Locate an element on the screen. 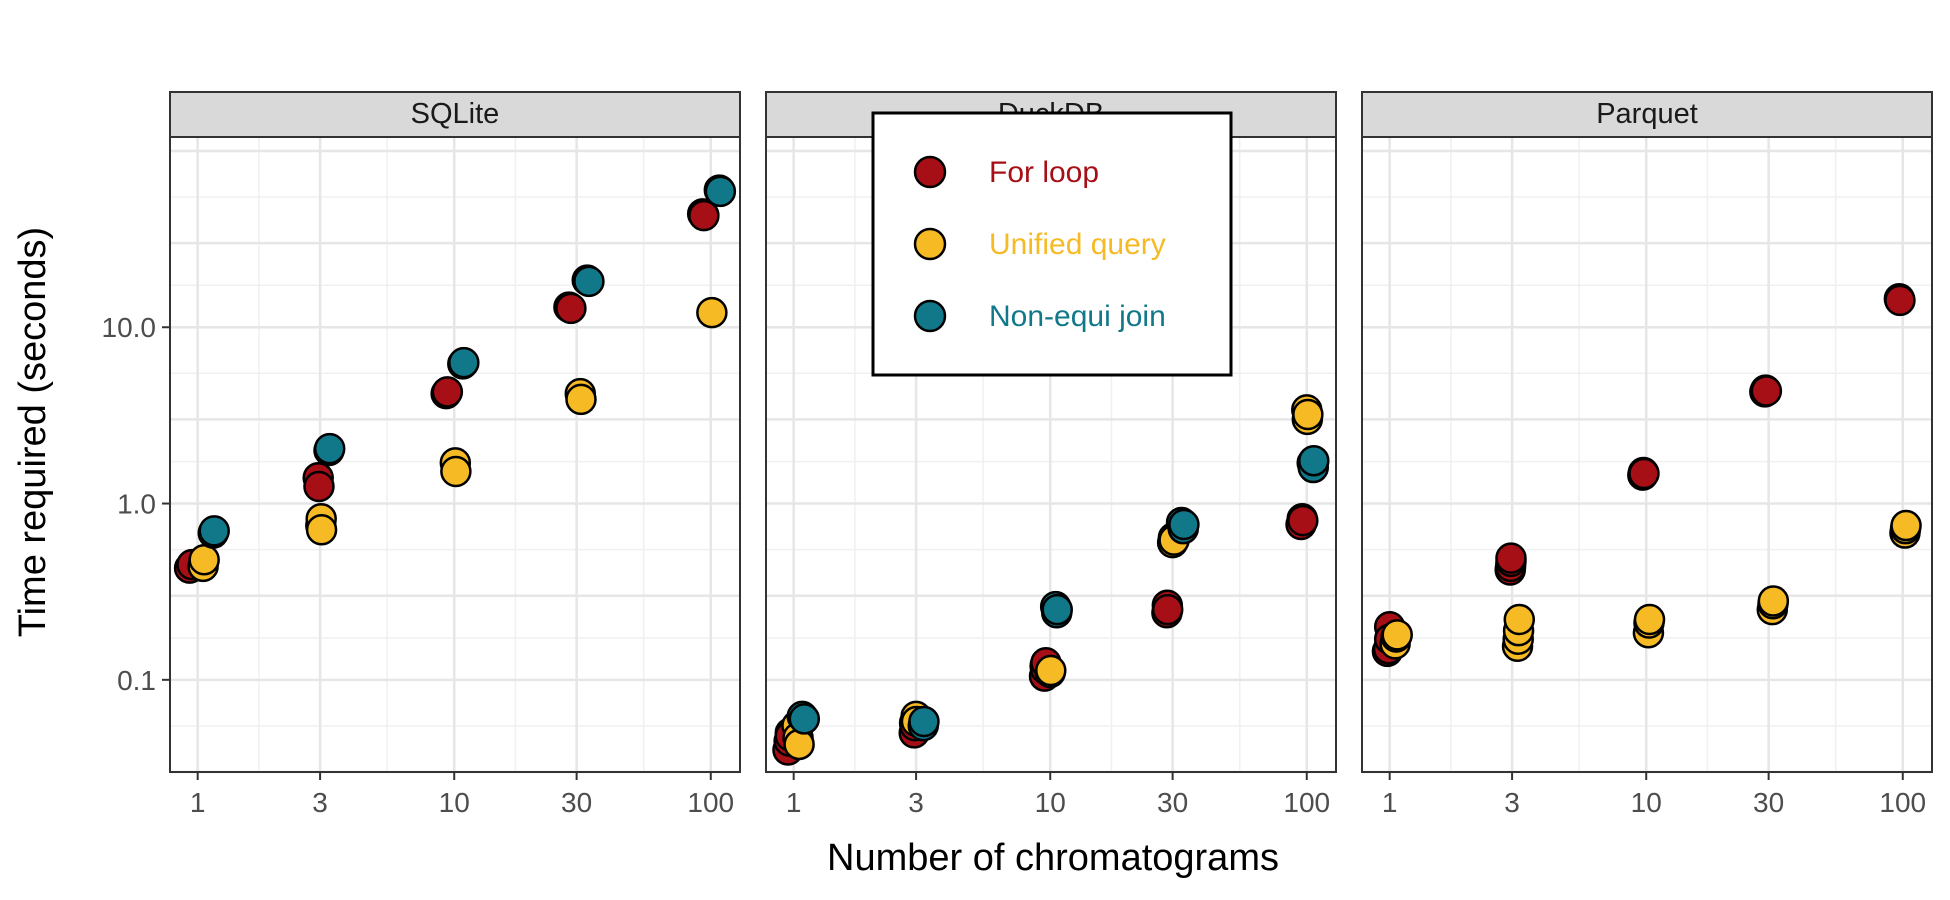 The image size is (1950, 900). y-tick-label: 0.1 is located at coordinates (136, 680).